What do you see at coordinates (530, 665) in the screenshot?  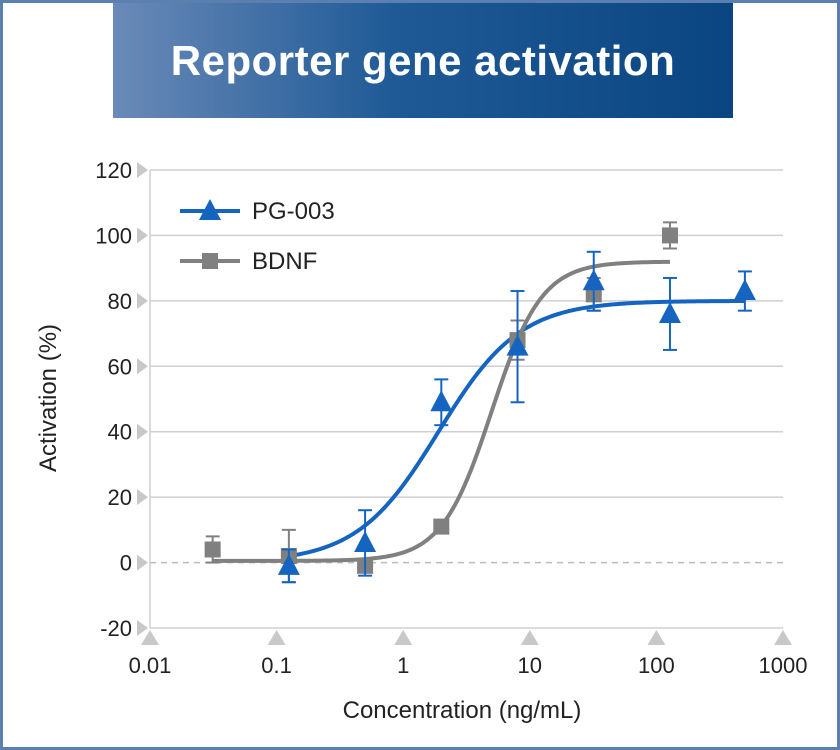 I see `x-tick-label: 10` at bounding box center [530, 665].